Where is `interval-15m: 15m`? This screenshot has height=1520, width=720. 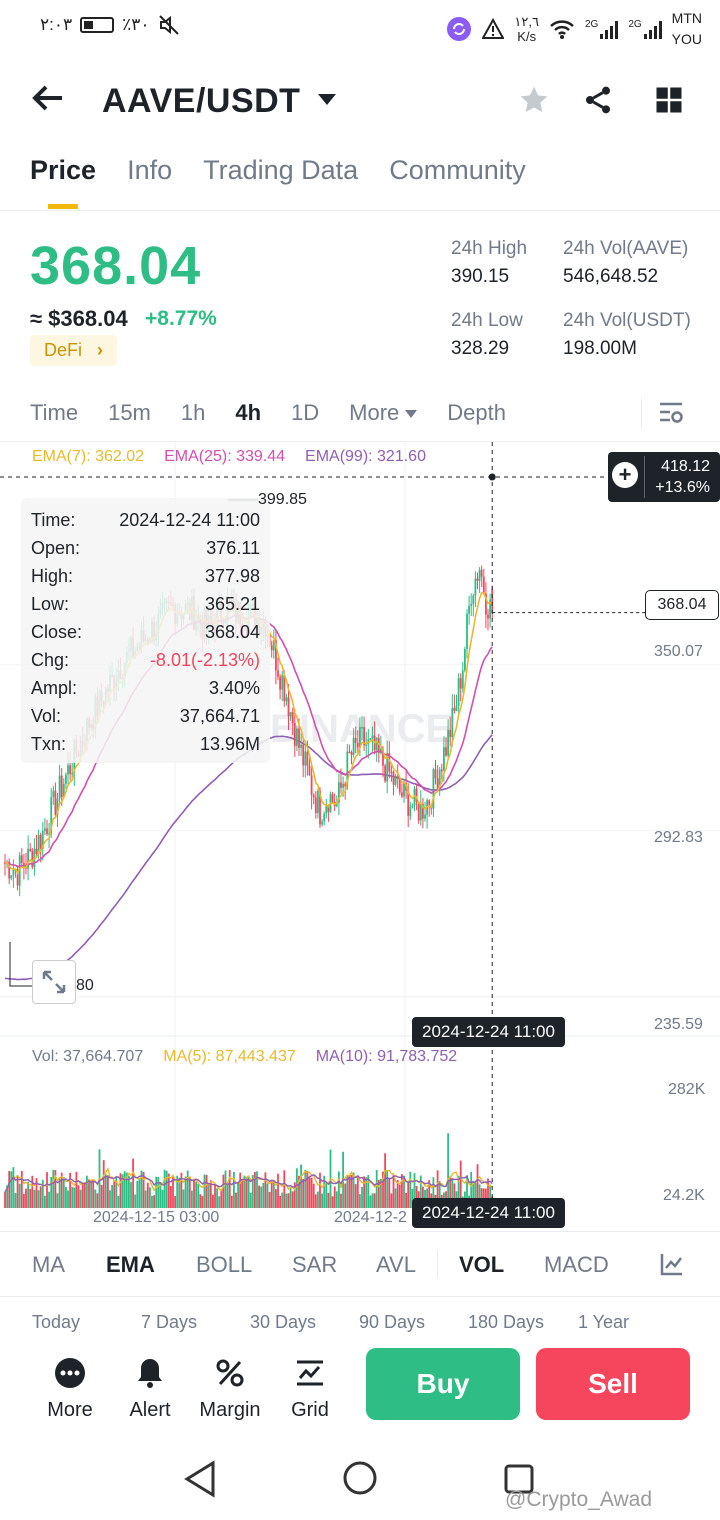 interval-15m: 15m is located at coordinates (129, 412).